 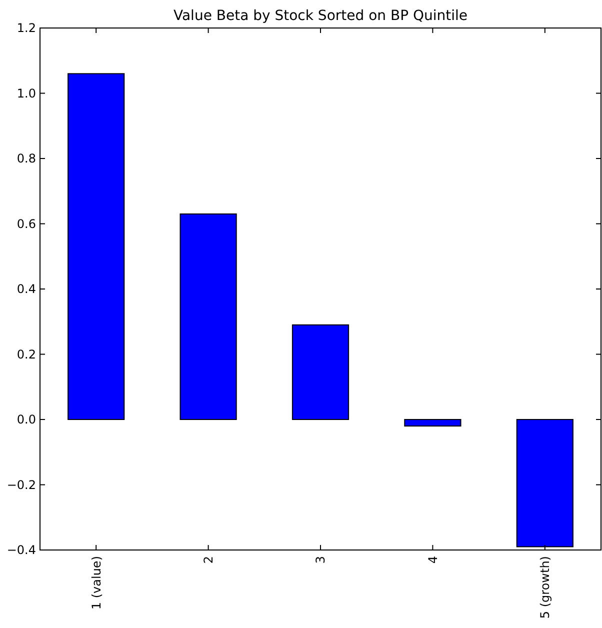 What do you see at coordinates (545, 587) in the screenshot?
I see `x-tick-label: 5 (growth)` at bounding box center [545, 587].